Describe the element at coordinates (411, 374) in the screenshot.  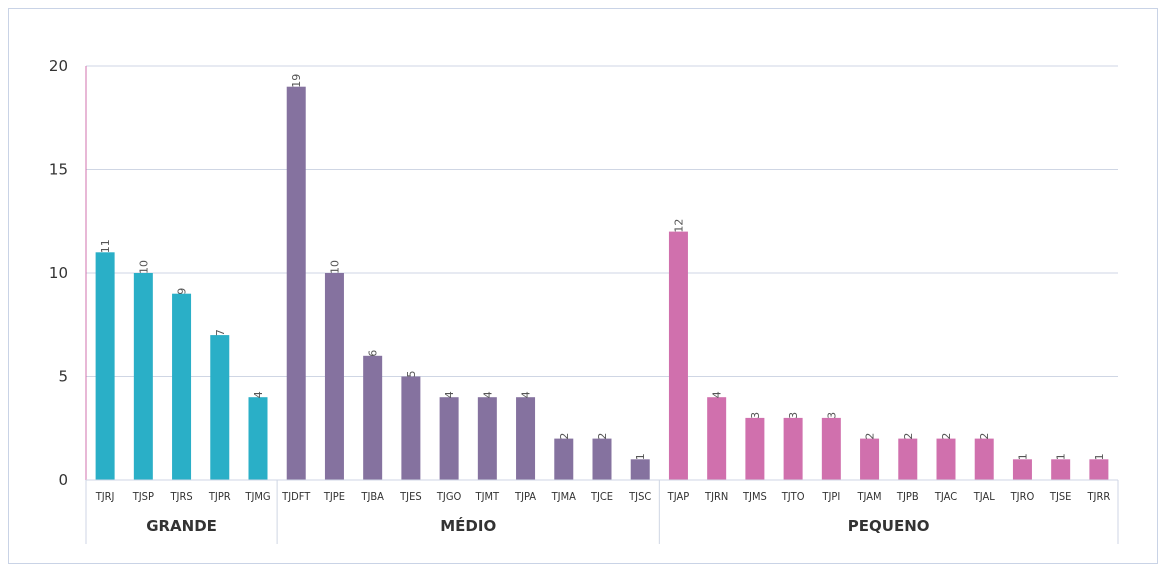
I see `data-label: 5` at that location.